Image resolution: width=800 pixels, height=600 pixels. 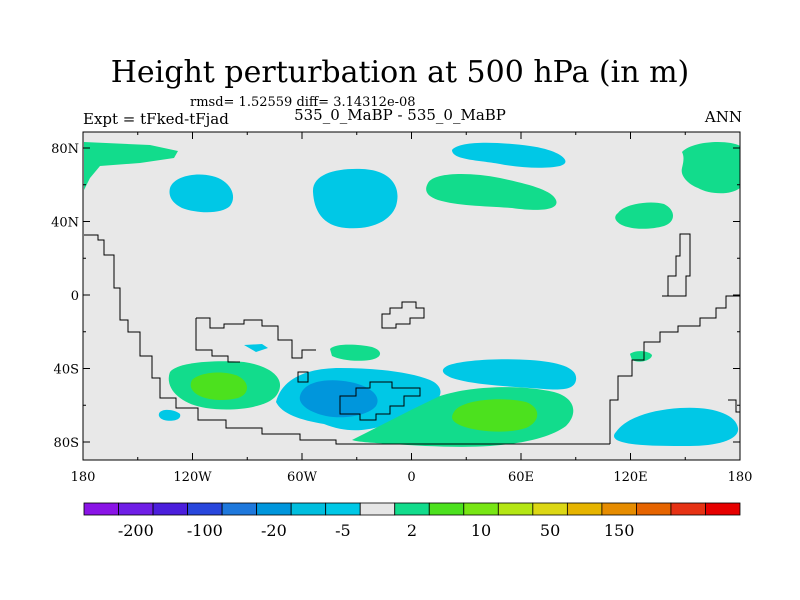 I want to click on colorbar-label: -20, so click(x=274, y=530).